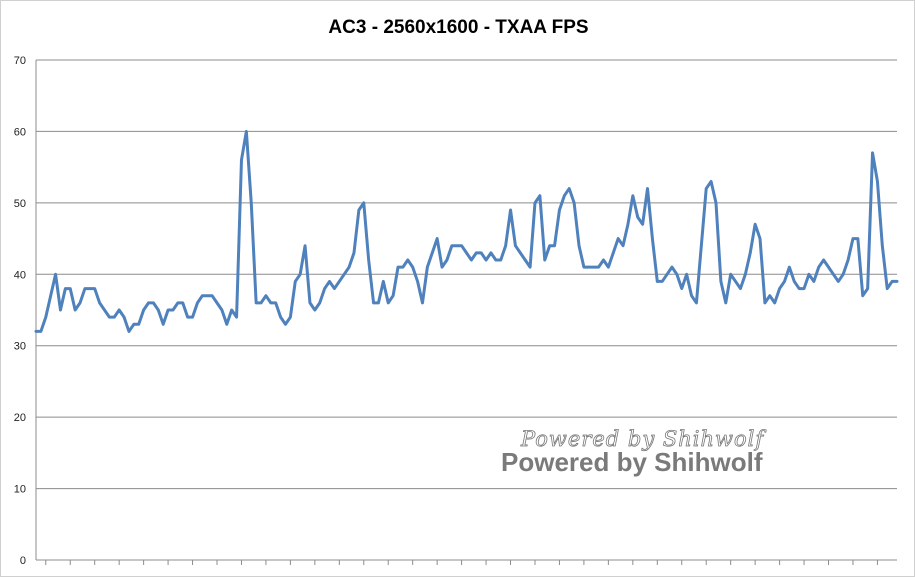 The width and height of the screenshot is (915, 578). Describe the element at coordinates (632, 462) in the screenshot. I see `watermark-bold-text: Powered by Shihwolf` at that location.